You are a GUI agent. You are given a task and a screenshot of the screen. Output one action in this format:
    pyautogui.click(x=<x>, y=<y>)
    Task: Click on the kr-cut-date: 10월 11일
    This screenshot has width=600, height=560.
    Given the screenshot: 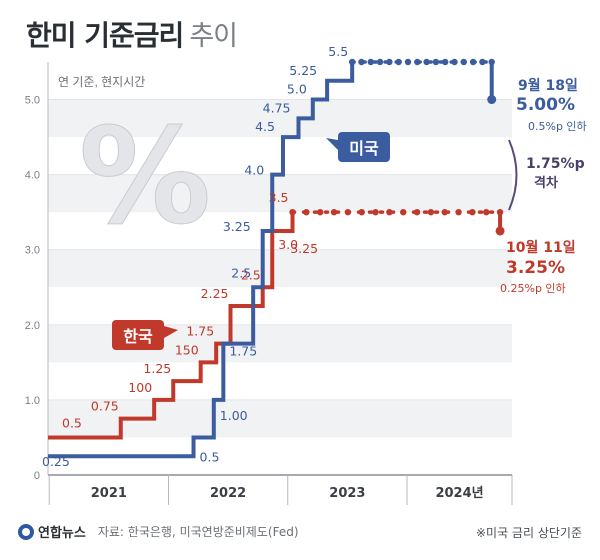 What is the action you would take?
    pyautogui.click(x=541, y=247)
    